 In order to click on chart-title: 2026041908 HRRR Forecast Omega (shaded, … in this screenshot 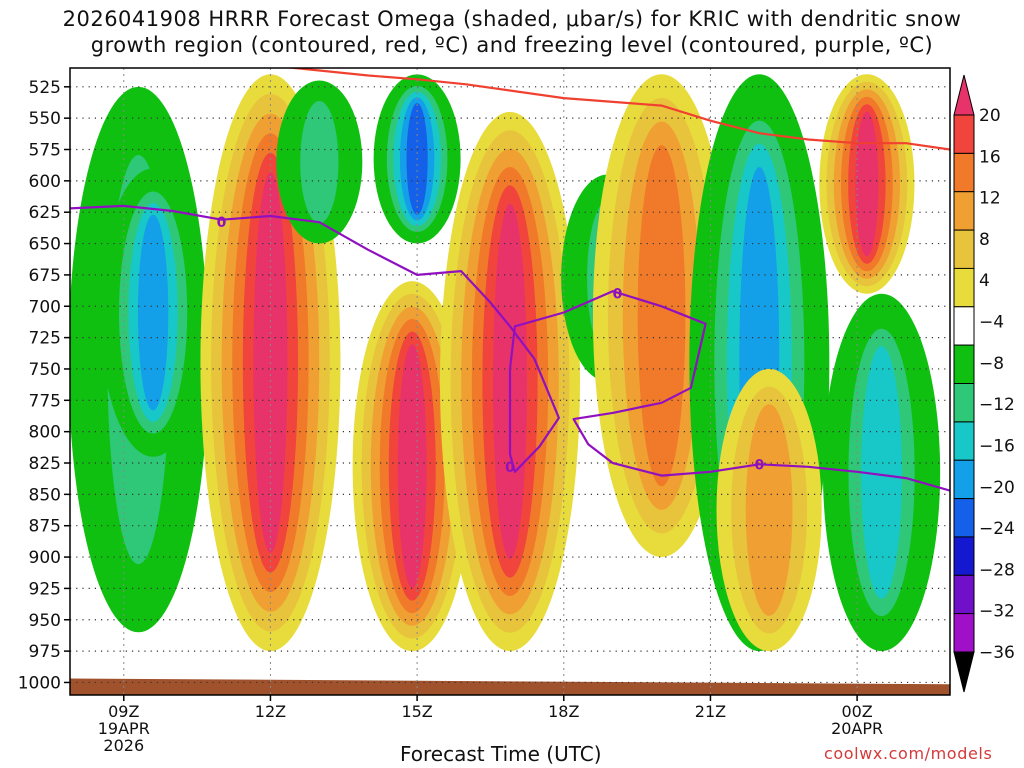, I will do `click(512, 32)`.